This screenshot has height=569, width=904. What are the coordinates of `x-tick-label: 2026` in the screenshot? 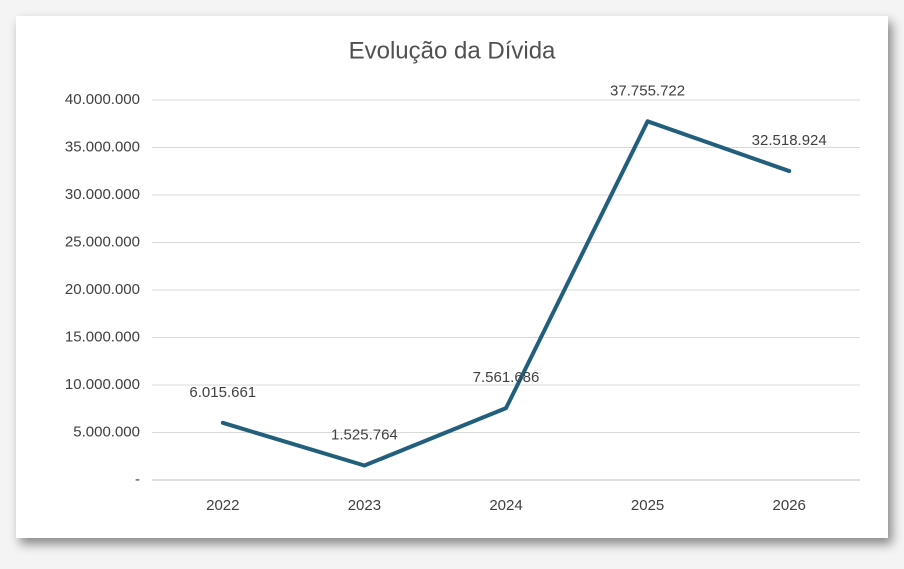 It's located at (789, 505).